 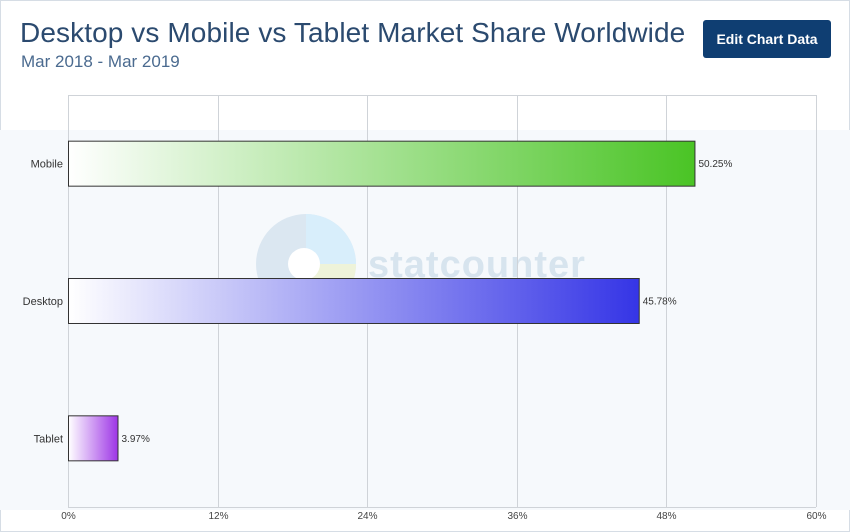 I want to click on bar-mobile, so click(x=382, y=163).